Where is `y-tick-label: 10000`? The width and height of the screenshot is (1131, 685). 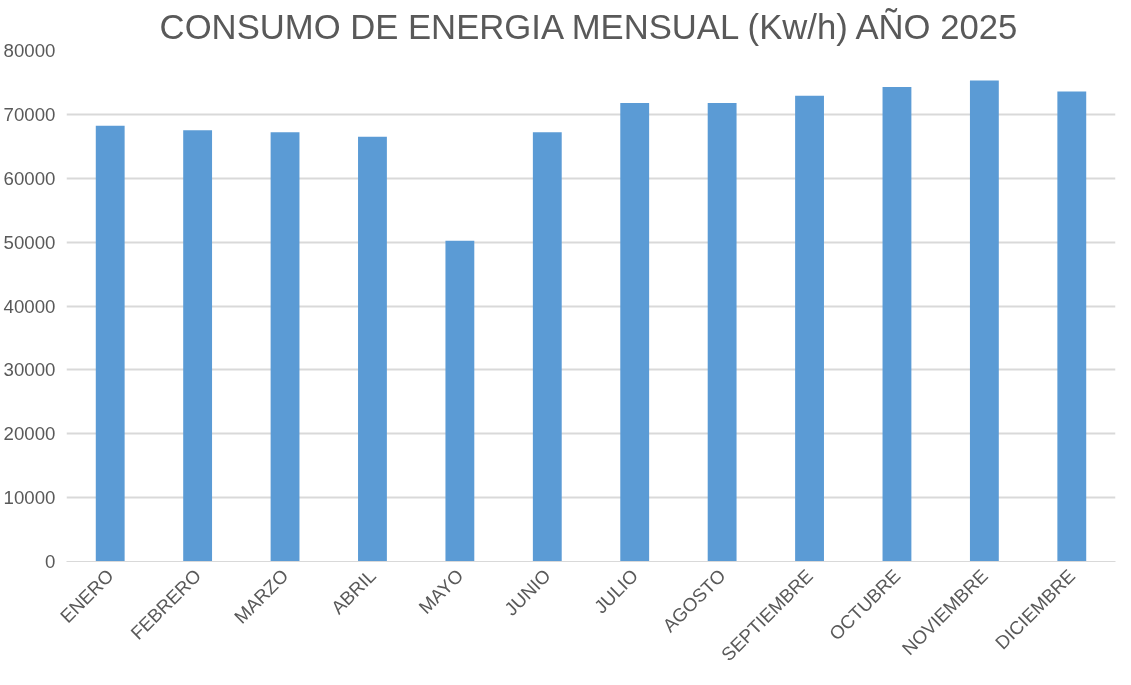
y-tick-label: 10000 is located at coordinates (29, 498).